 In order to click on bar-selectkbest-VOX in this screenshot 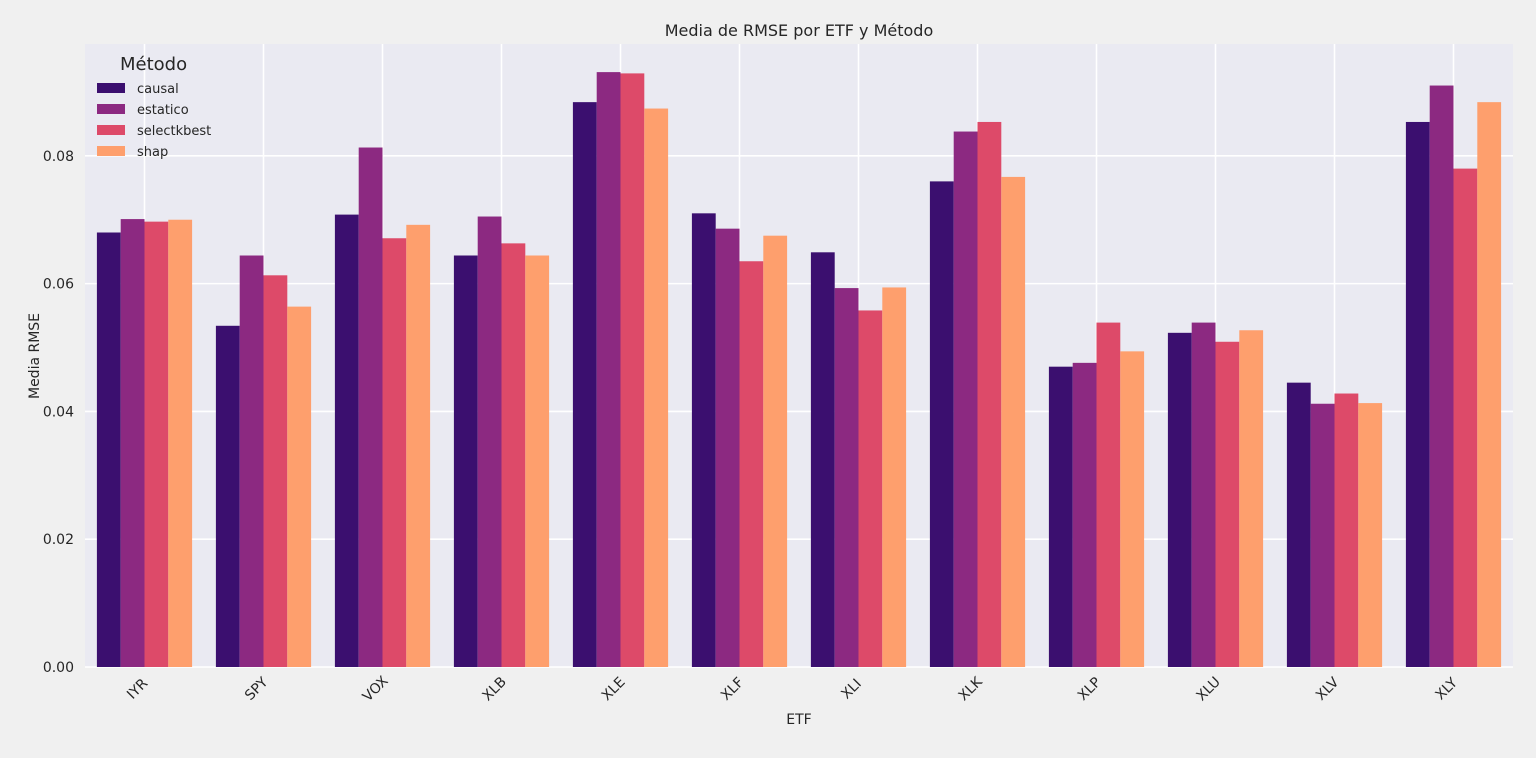, I will do `click(394, 452)`.